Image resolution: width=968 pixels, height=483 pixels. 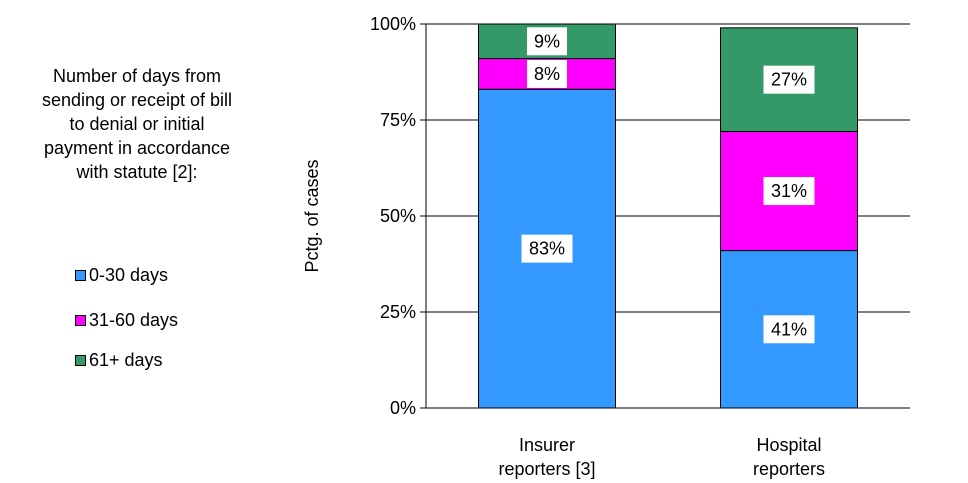 I want to click on legend-item-61-plus: 61+ days, so click(x=119, y=360).